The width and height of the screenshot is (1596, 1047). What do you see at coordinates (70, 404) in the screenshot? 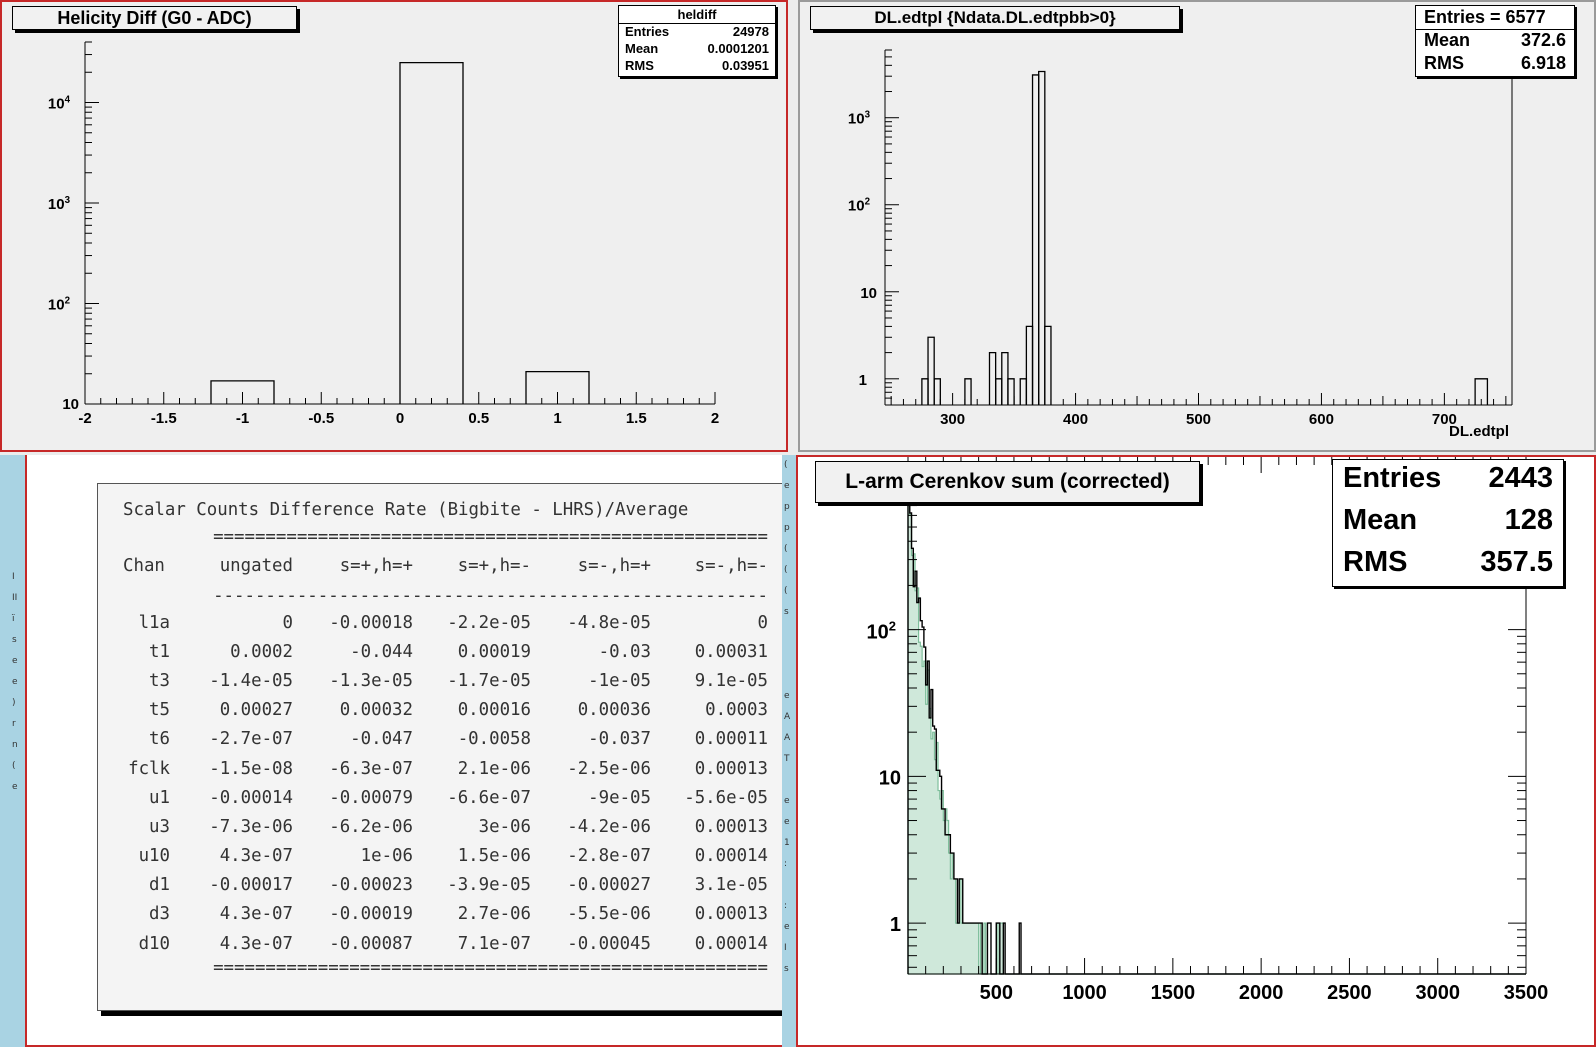
I see `y-tick-label: 10` at bounding box center [70, 404].